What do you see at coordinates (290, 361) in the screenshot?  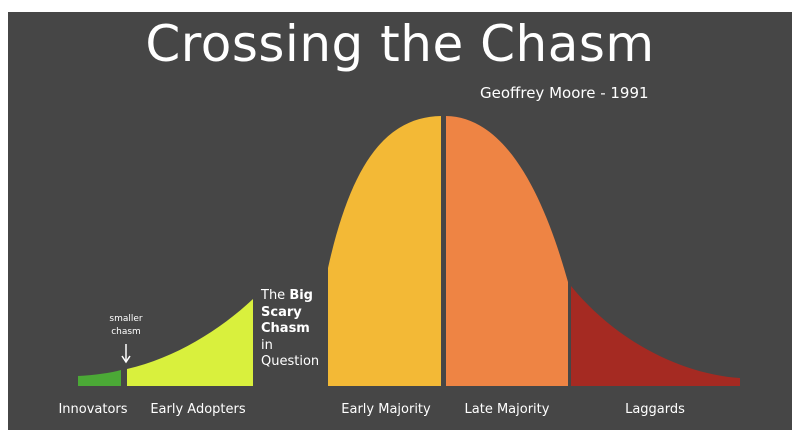 I see `big-chasm-line5: Question` at bounding box center [290, 361].